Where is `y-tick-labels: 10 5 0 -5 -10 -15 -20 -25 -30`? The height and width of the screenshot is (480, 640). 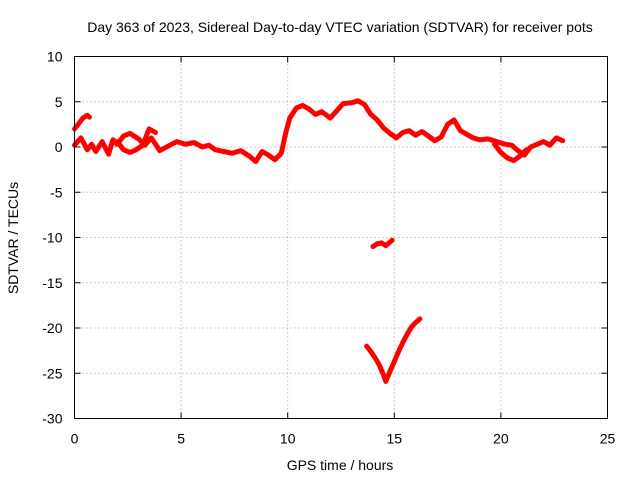 y-tick-labels: 10 5 0 -5 -10 -15 -20 -25 -30 is located at coordinates (52, 238).